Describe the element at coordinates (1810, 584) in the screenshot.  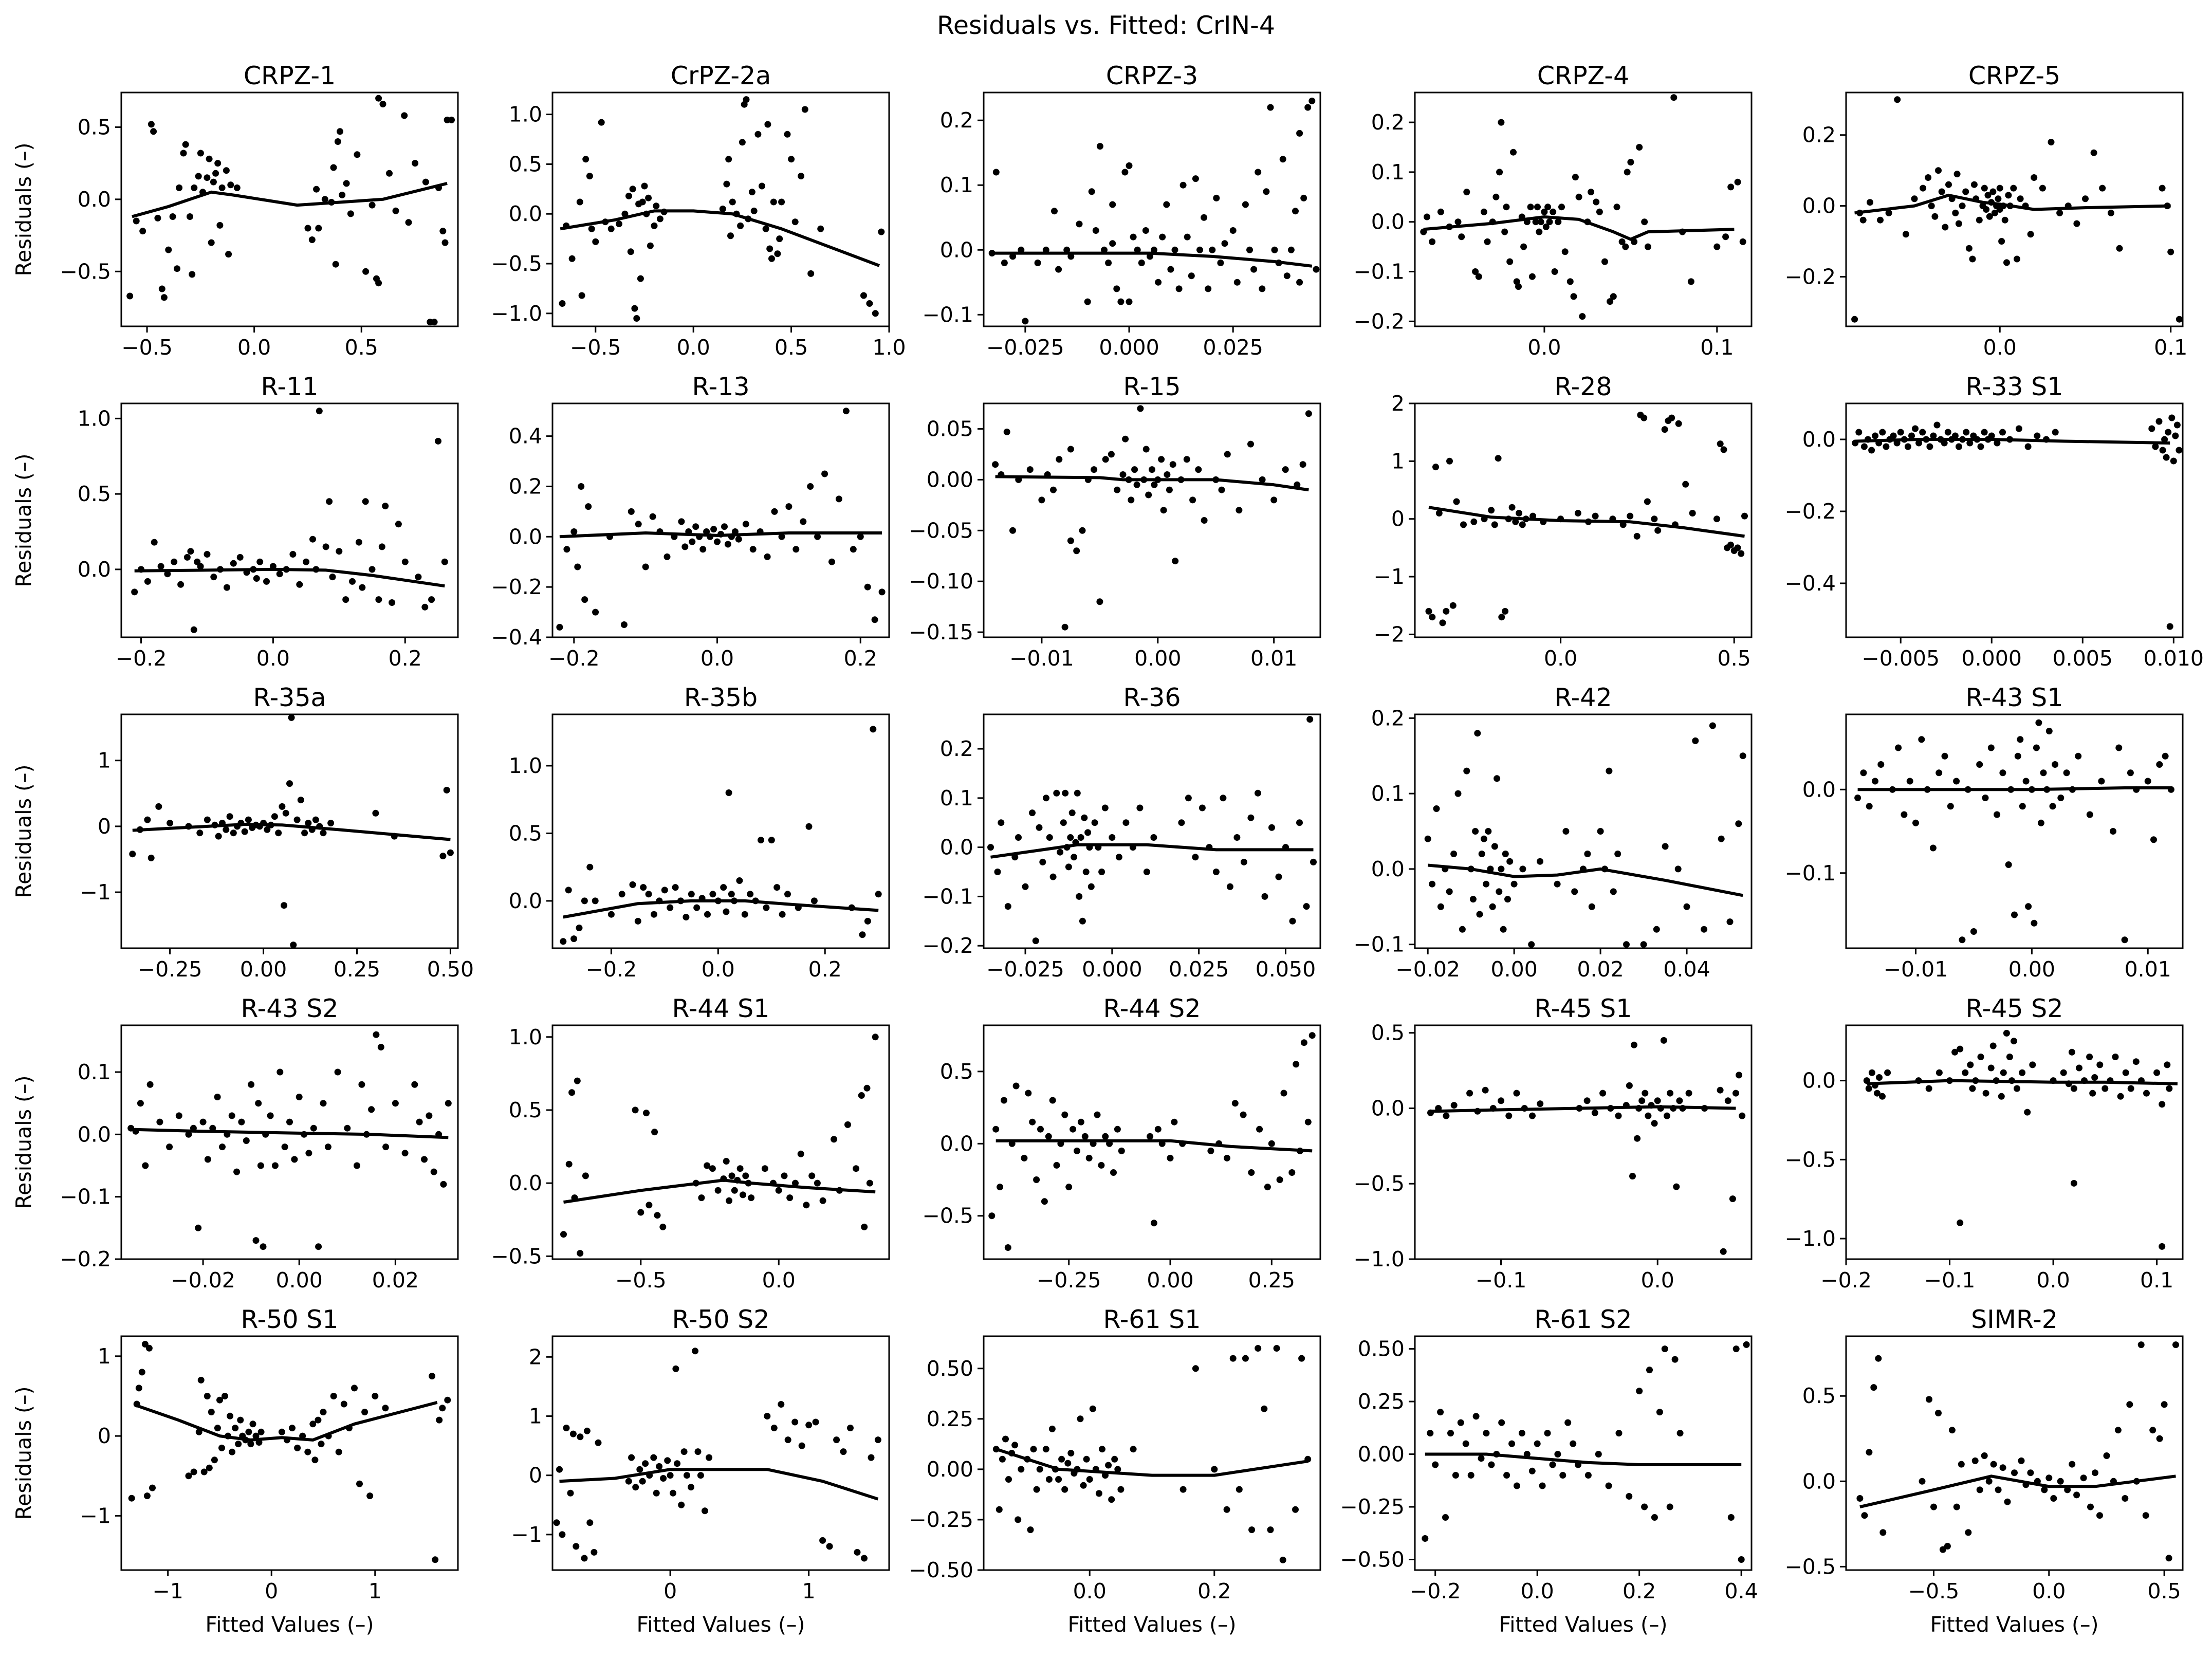
I see `y-tick-label: −0.4` at that location.